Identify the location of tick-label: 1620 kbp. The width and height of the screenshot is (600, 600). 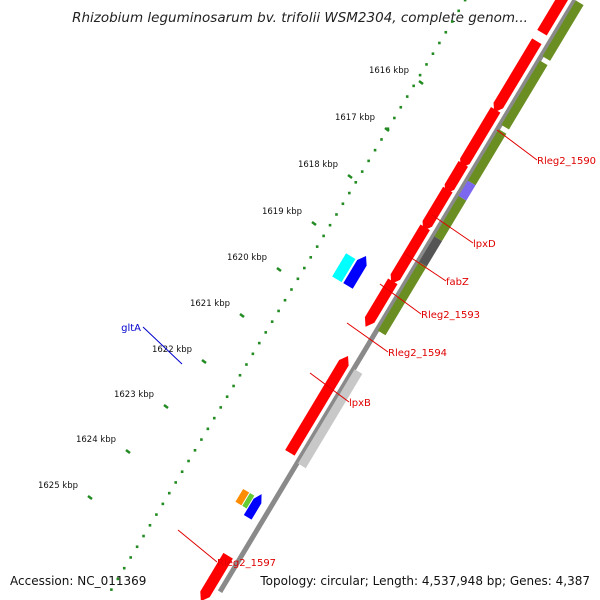
(247, 258).